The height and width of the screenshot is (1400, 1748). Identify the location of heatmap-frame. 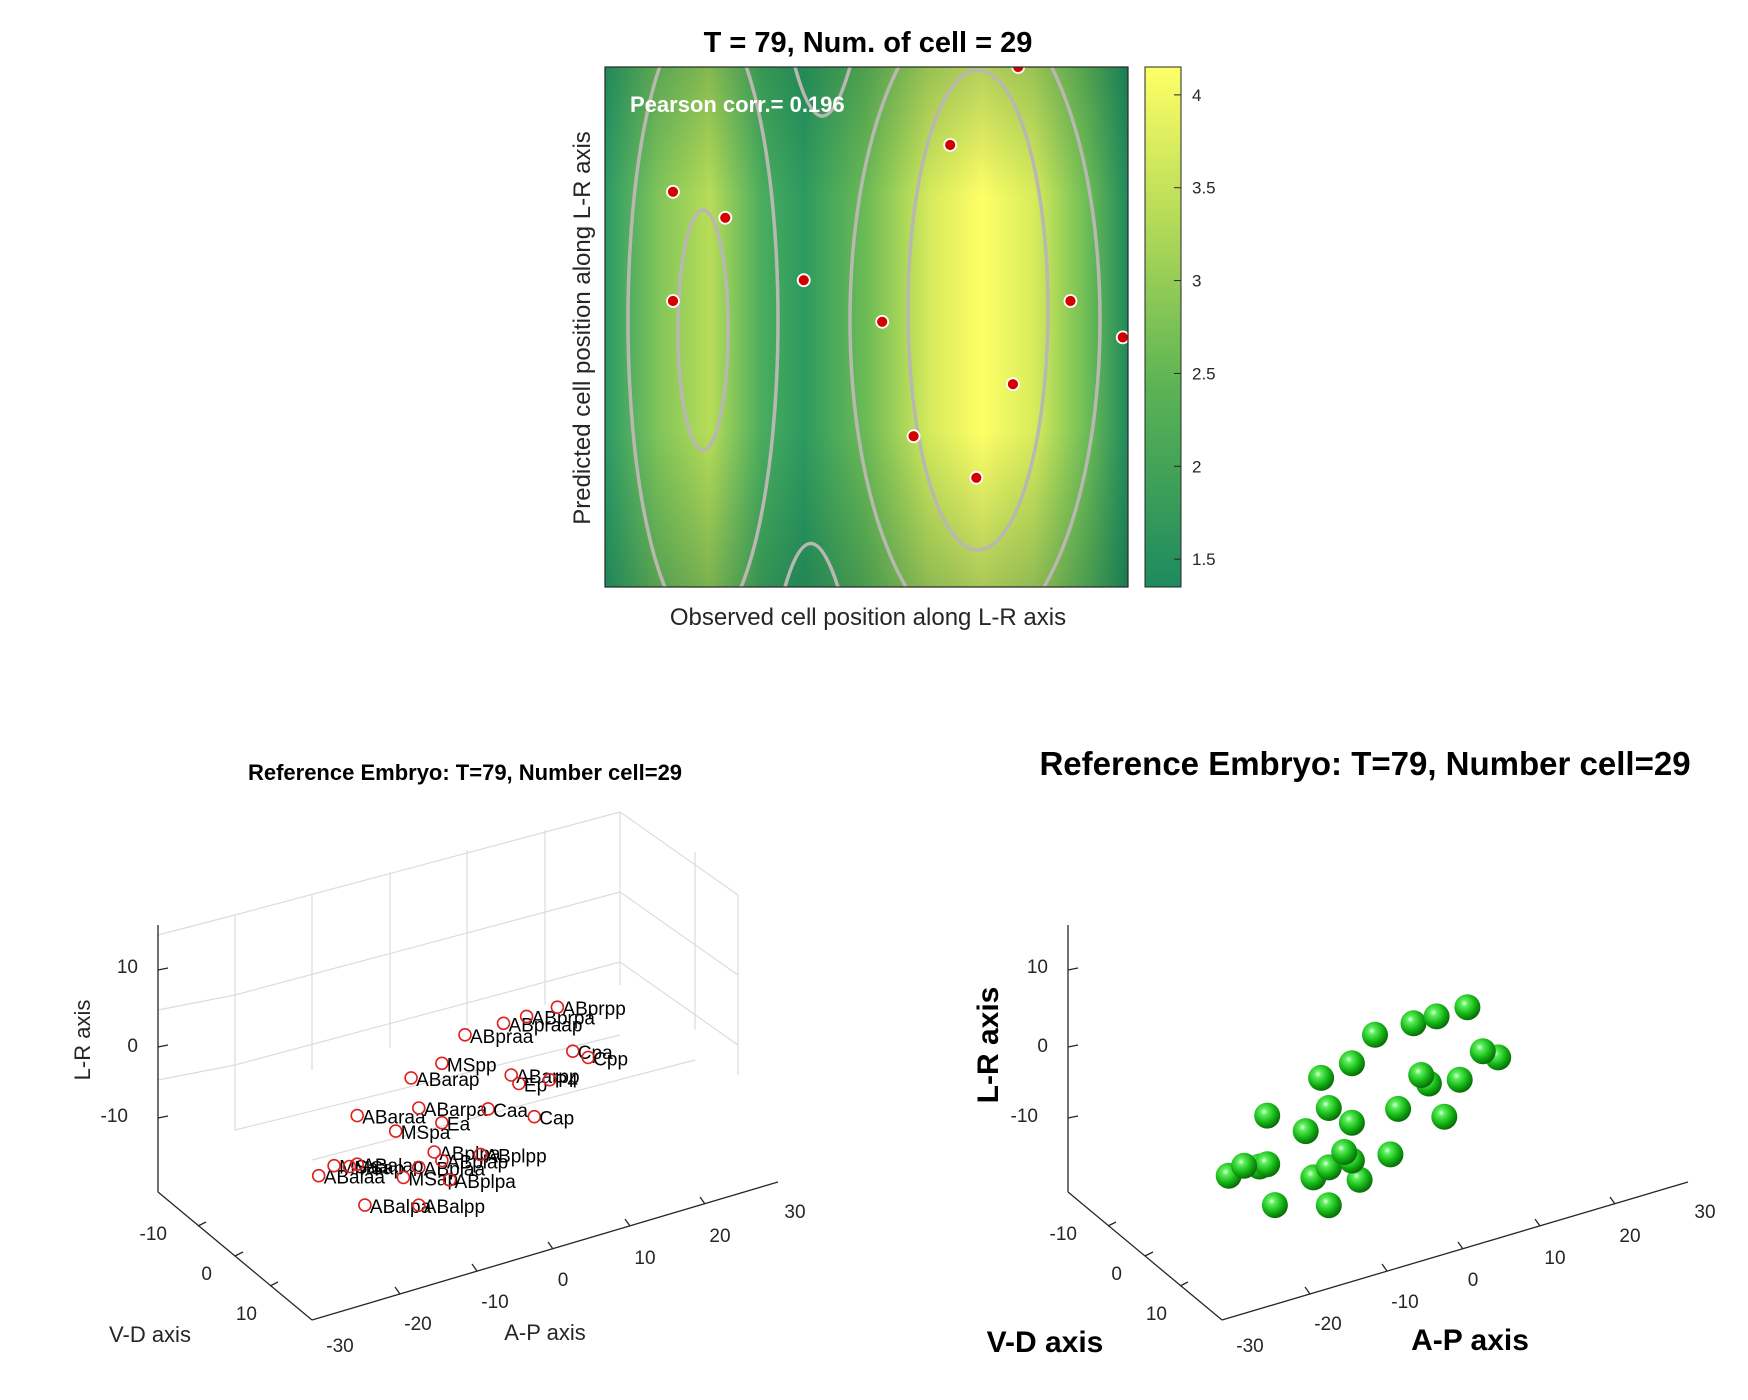
(866, 327).